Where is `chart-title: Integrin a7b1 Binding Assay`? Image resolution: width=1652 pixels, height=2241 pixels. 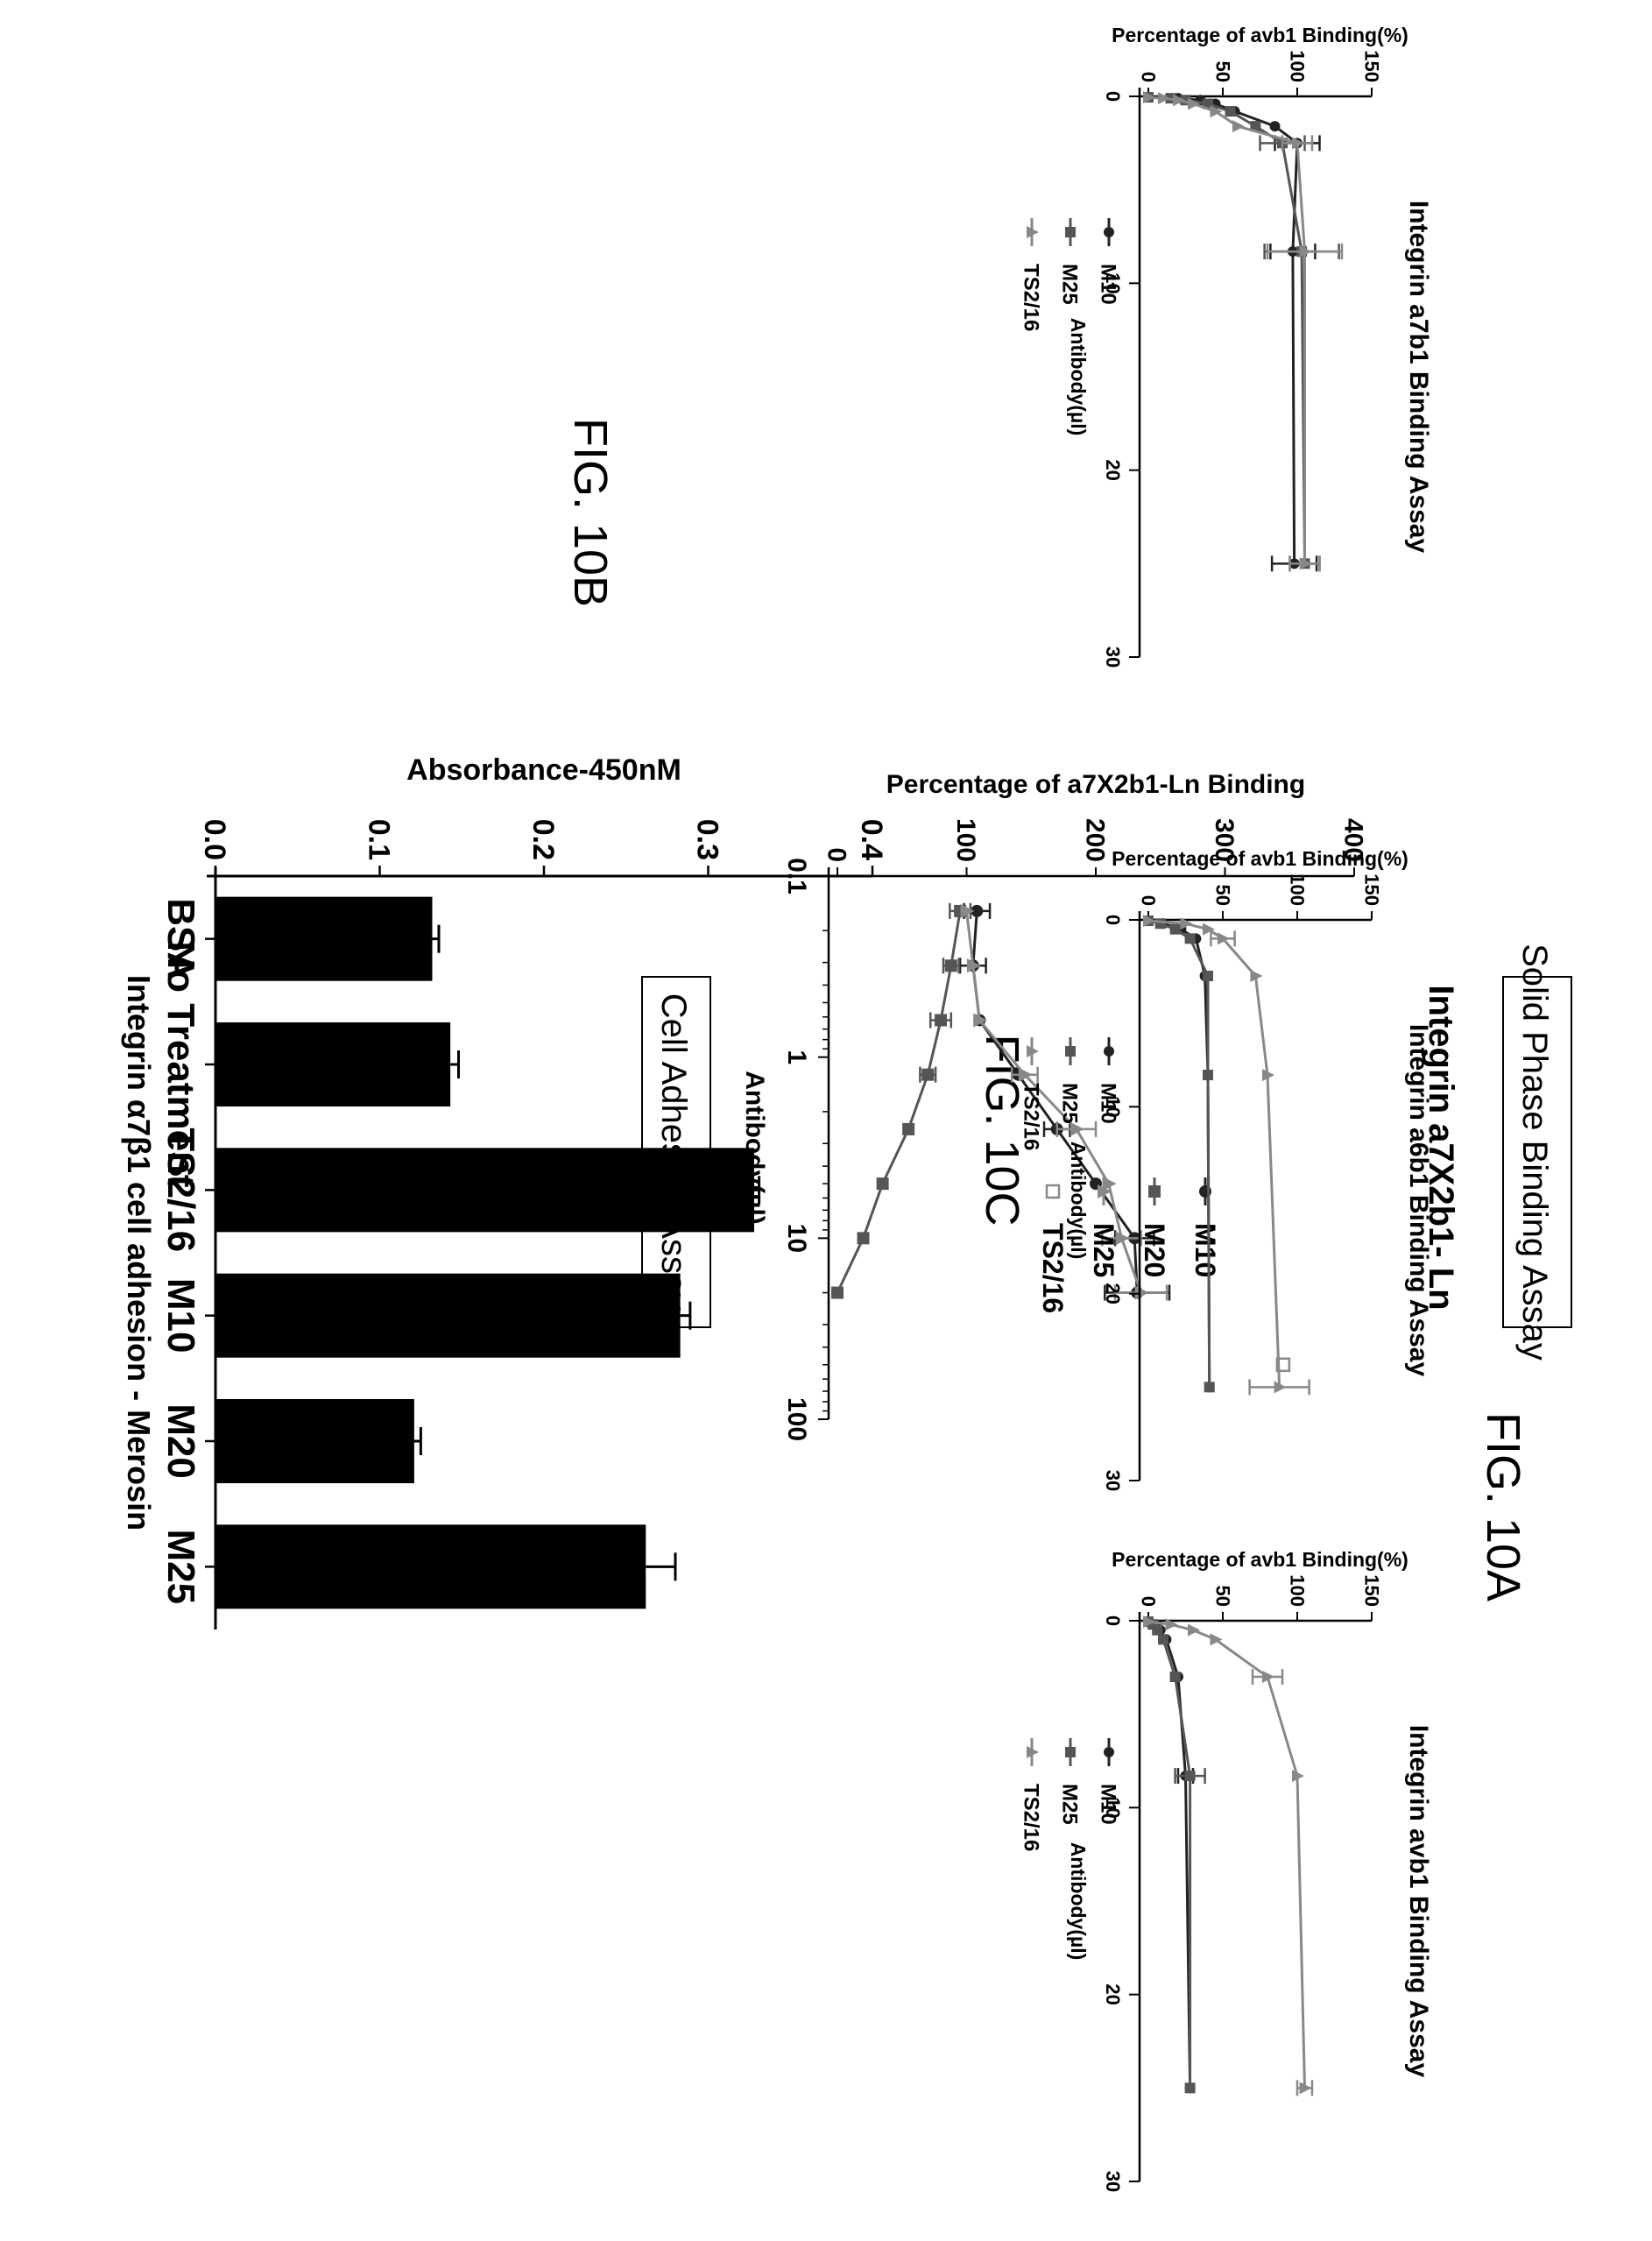 chart-title: Integrin a7b1 Binding Assay is located at coordinates (1418, 377).